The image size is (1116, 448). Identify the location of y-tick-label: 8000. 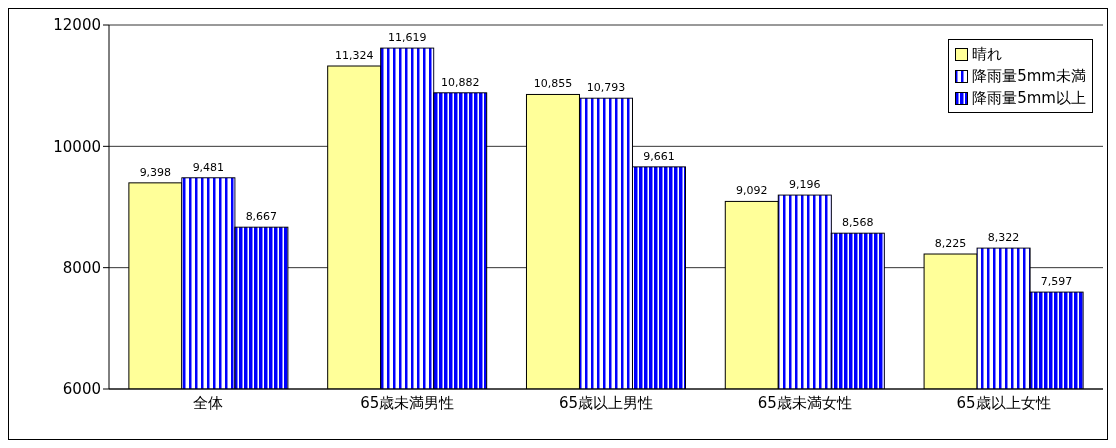
(81, 267).